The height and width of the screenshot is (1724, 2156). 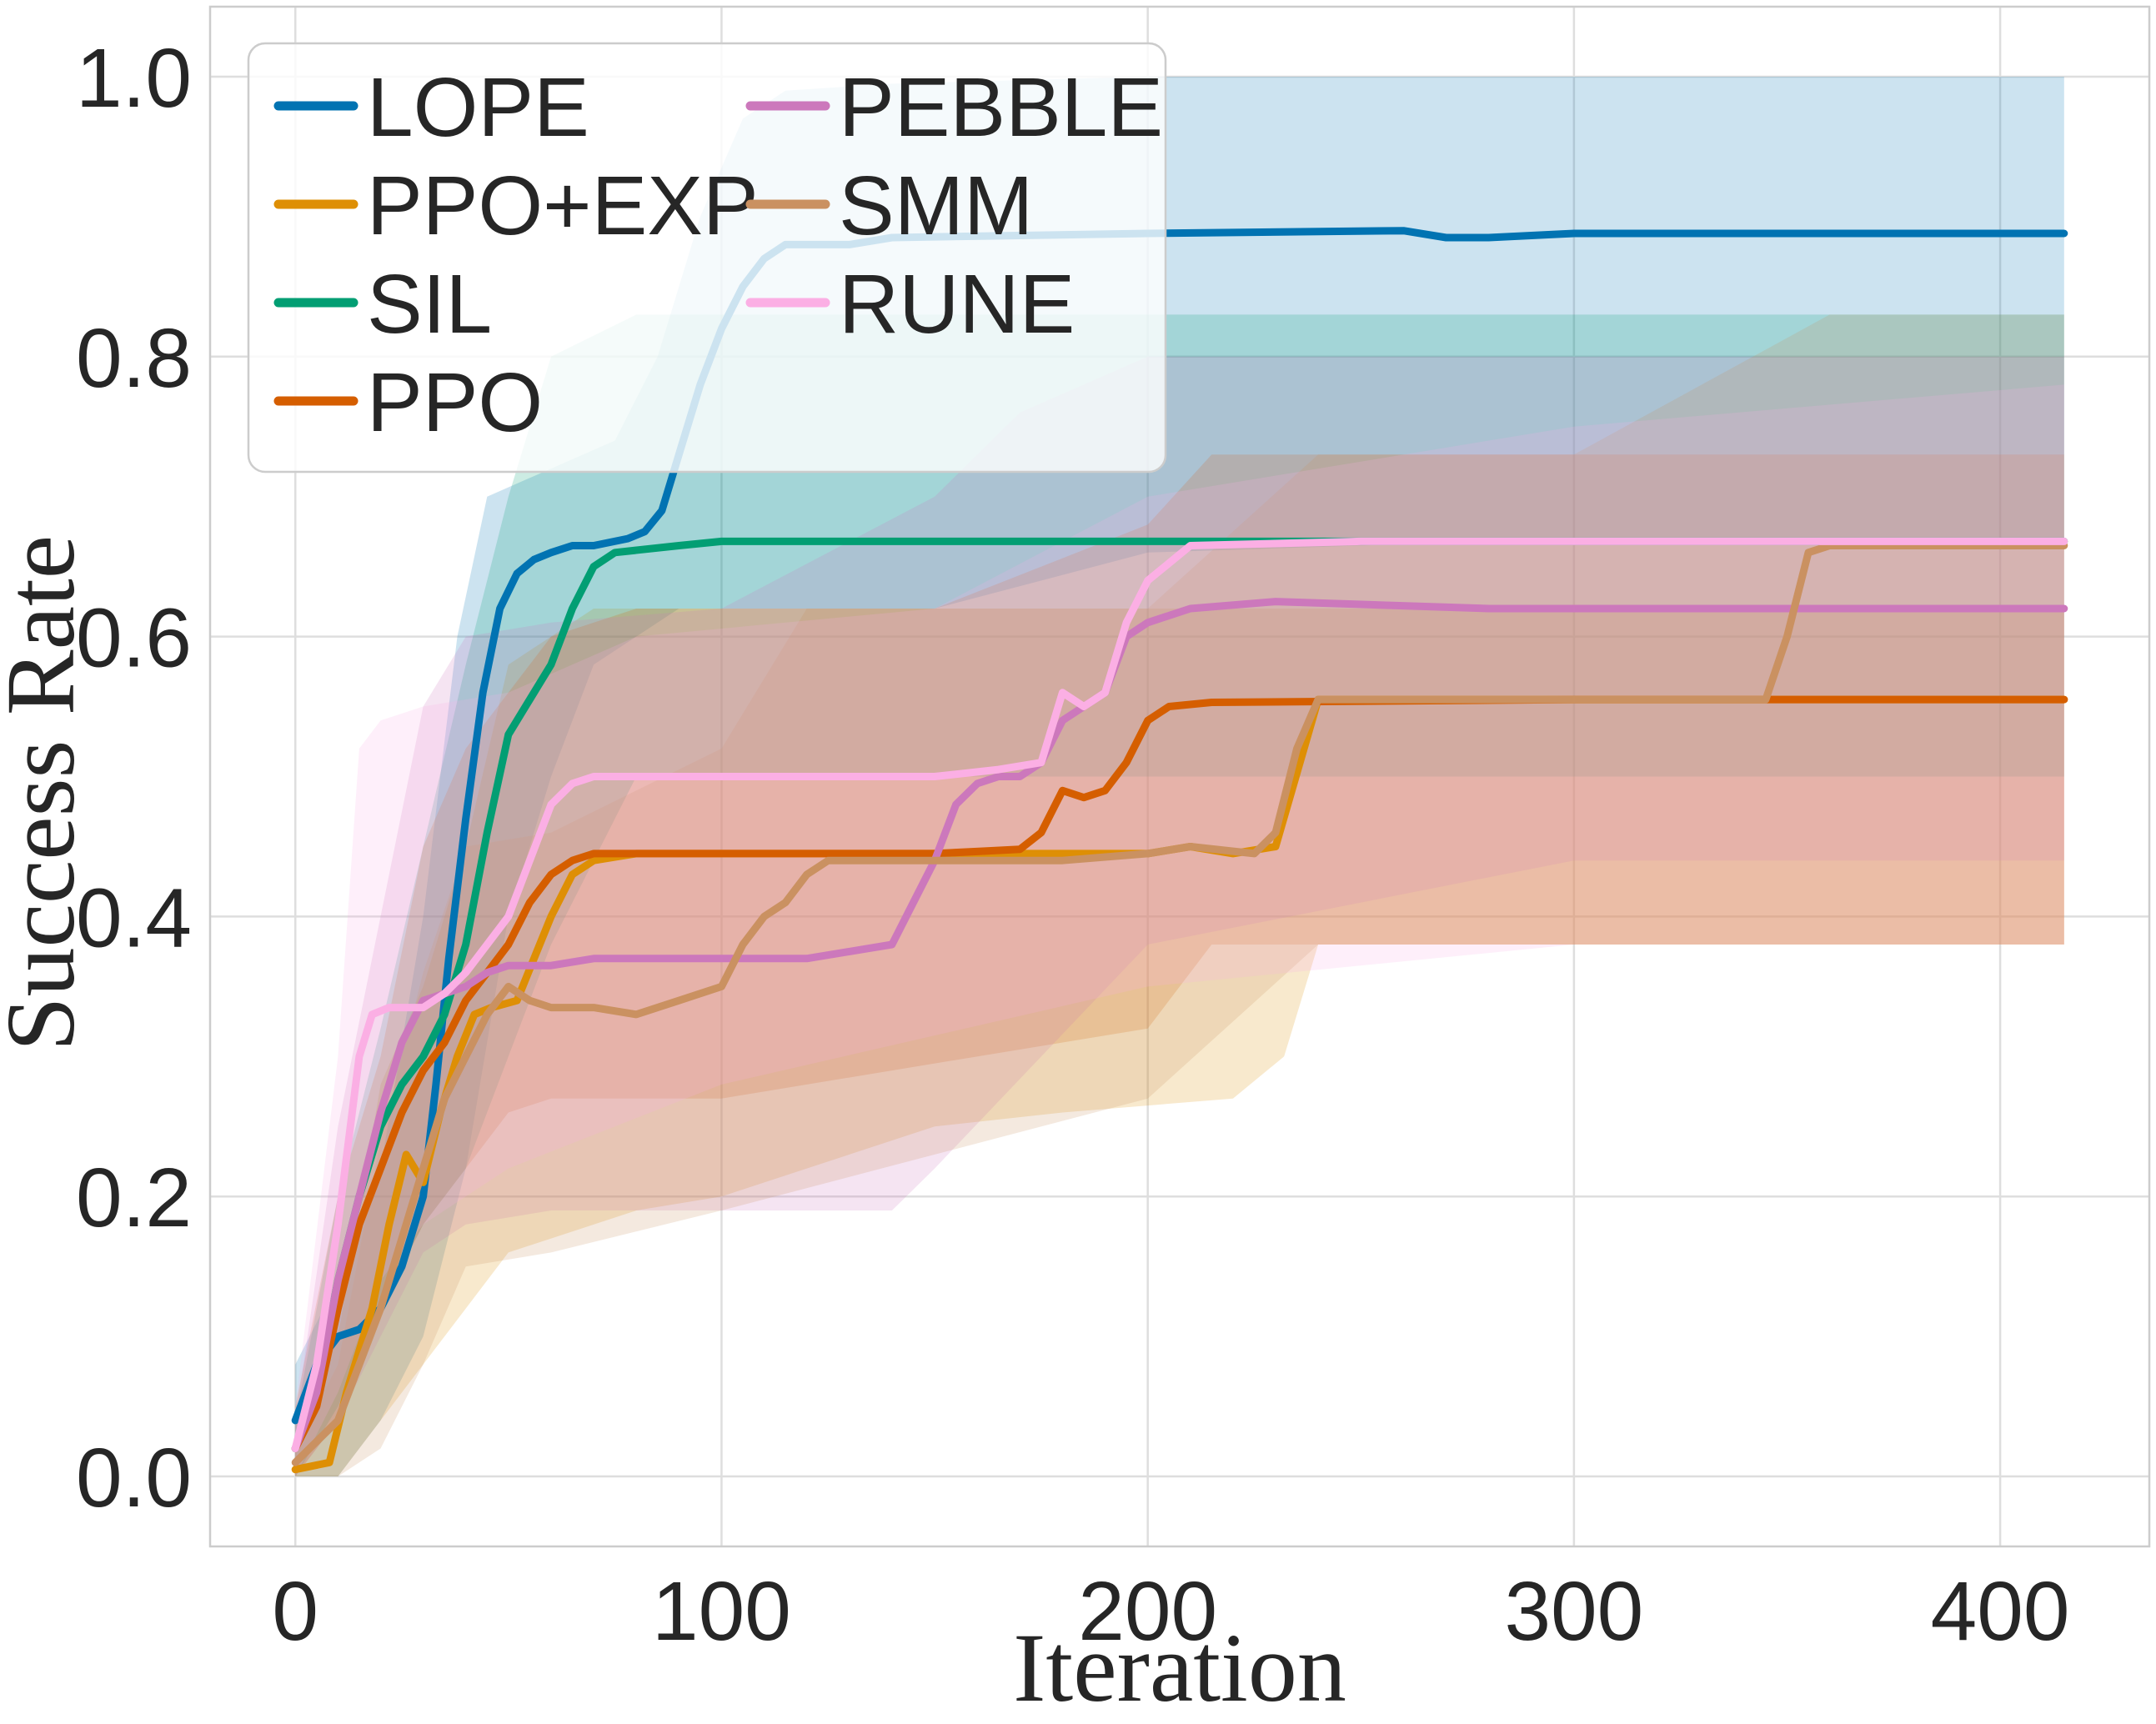 I want to click on y-tick-label: 1.0, so click(x=134, y=78).